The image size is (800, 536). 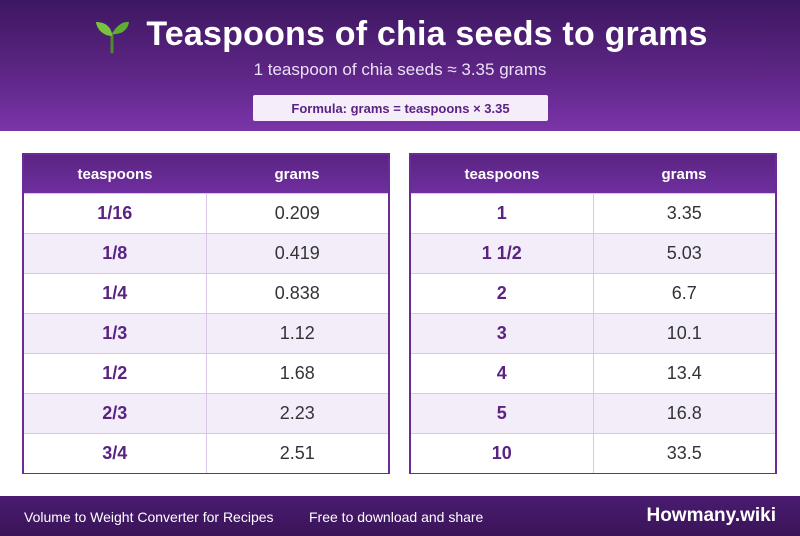 What do you see at coordinates (427, 33) in the screenshot?
I see `page-title: Teaspoons of chia seeds to grams` at bounding box center [427, 33].